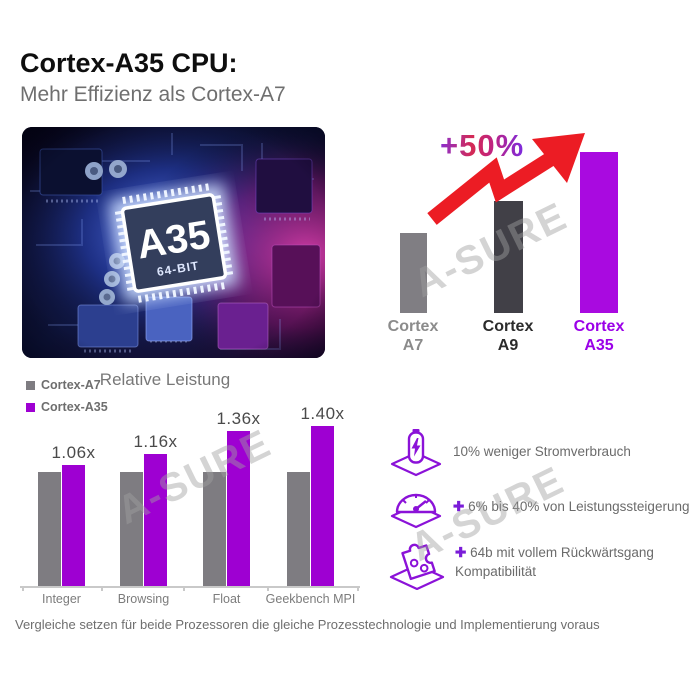  I want to click on chart-title: Relative Leistung, so click(165, 379).